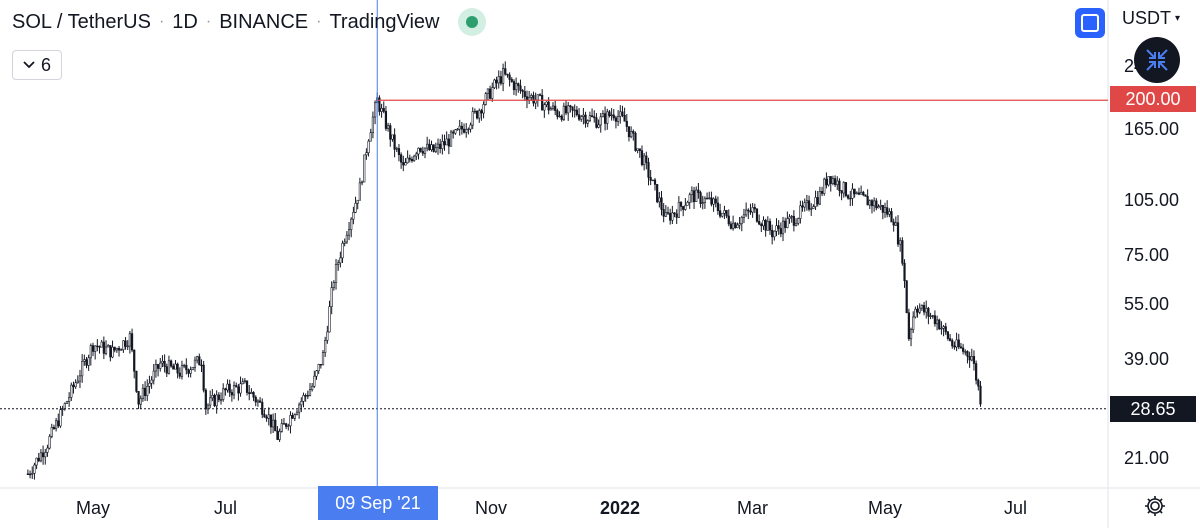  I want to click on market-status-icon, so click(471, 22).